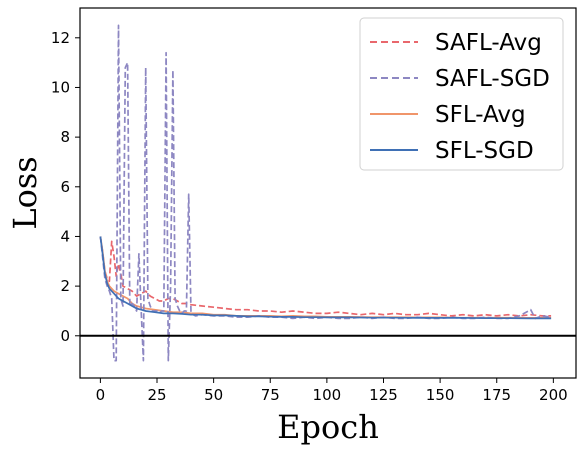  Describe the element at coordinates (383, 395) in the screenshot. I see `x-tick-label: 125` at that location.